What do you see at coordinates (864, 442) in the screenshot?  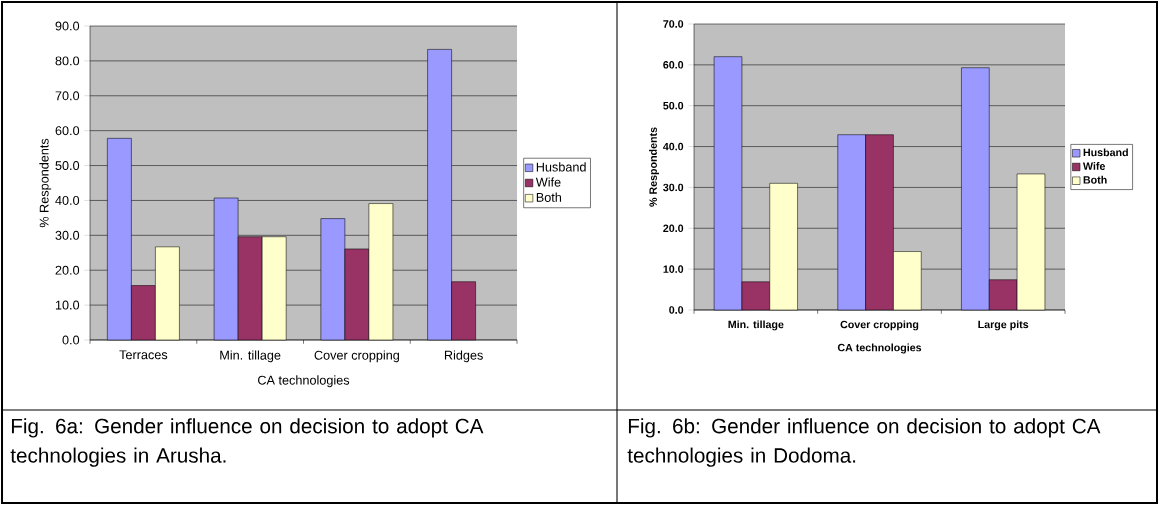 I see `caption: Fig. 6b: Gender influence on decision to adopt CA technologies in Dodoma.` at bounding box center [864, 442].